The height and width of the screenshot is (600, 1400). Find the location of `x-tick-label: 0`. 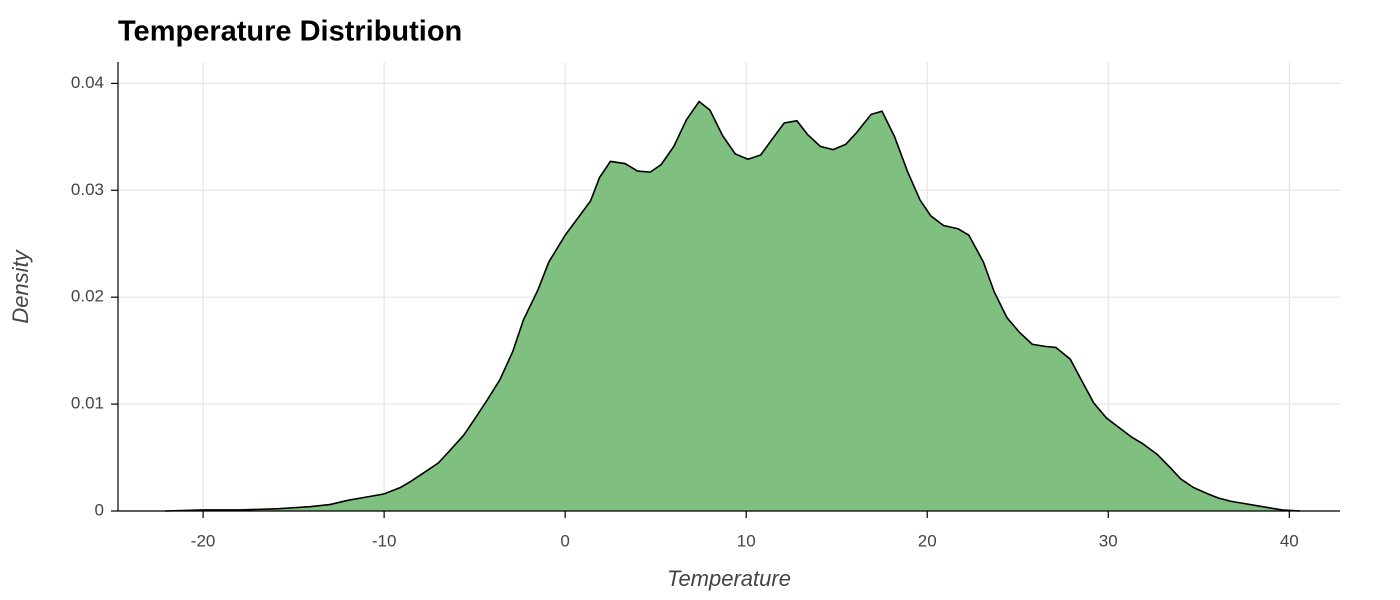

x-tick-label: 0 is located at coordinates (564, 540).